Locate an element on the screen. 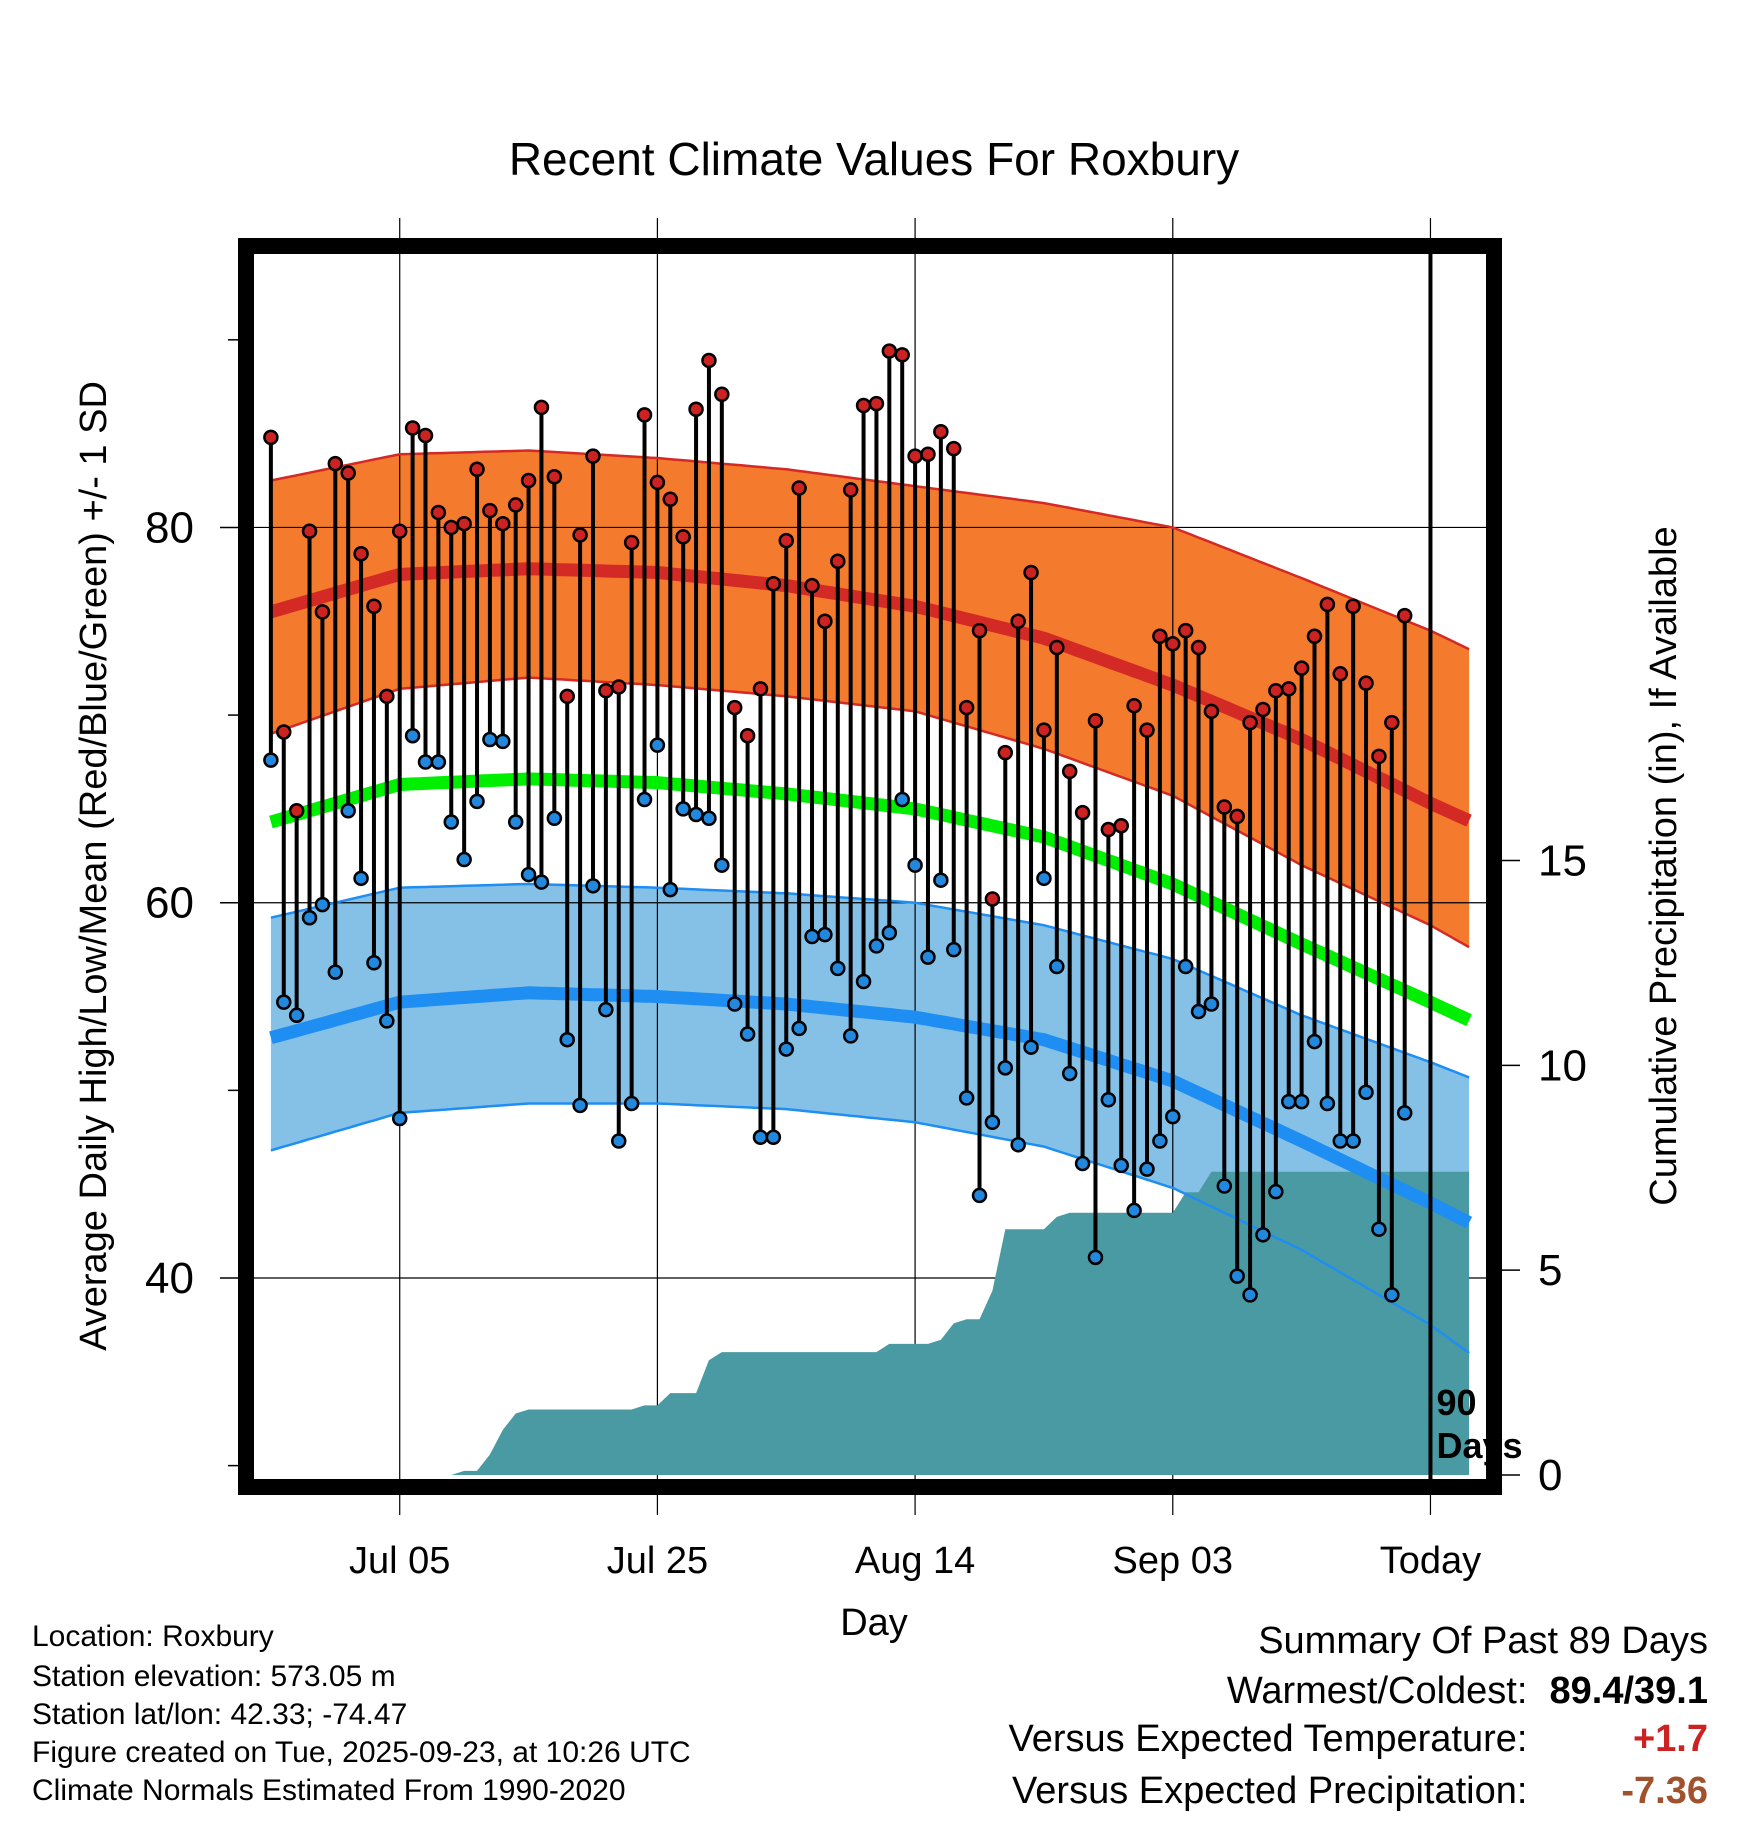 The image size is (1748, 1828). summary-precip-label: Versus Expected Precipitation: is located at coordinates (1270, 1791).